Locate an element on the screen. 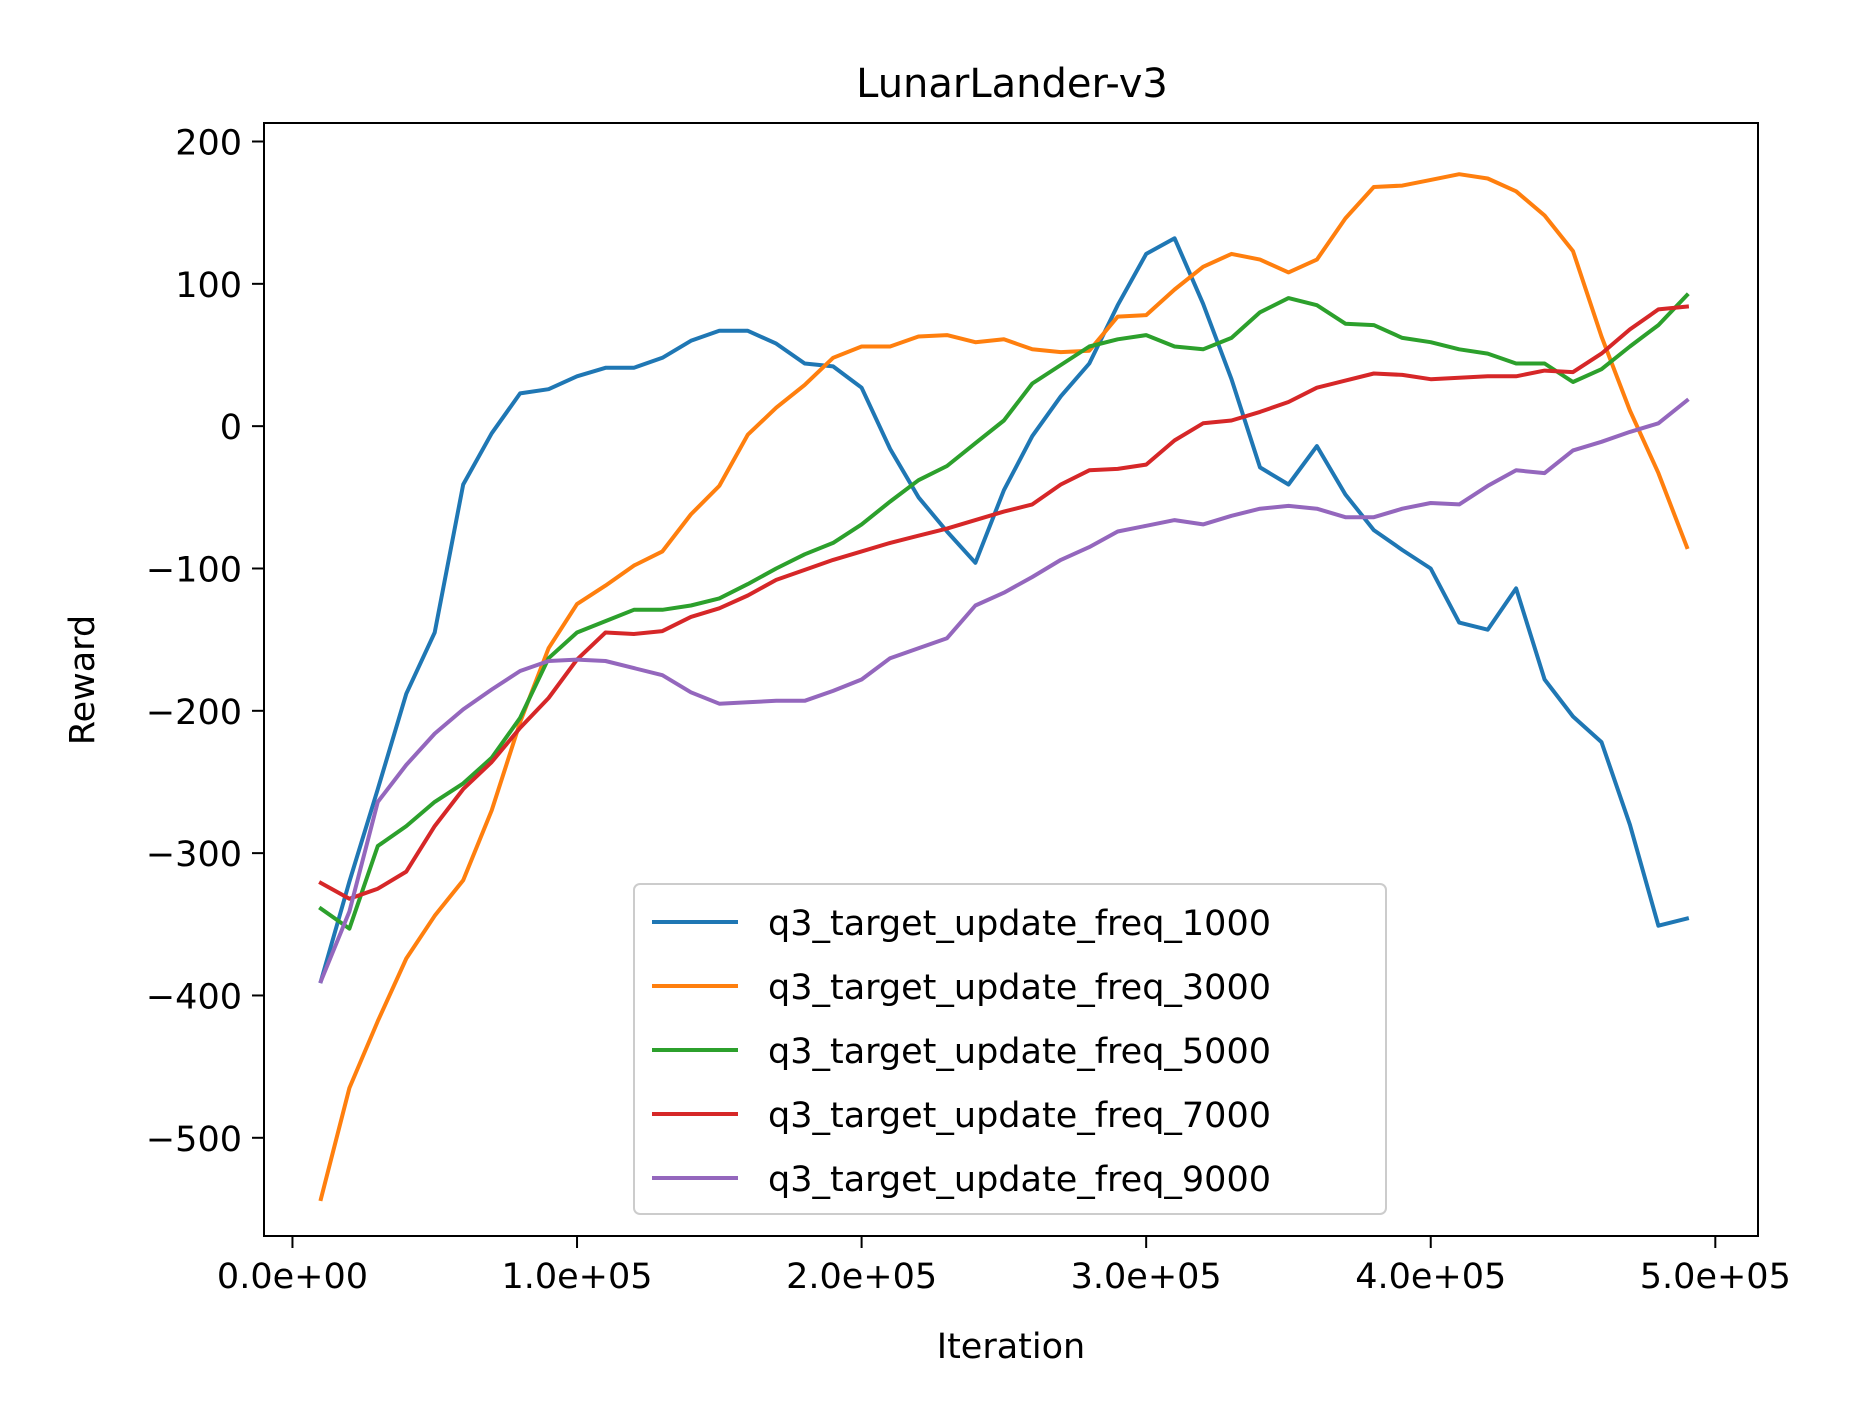 This screenshot has height=1421, width=1860. y-tick-label: −400 is located at coordinates (194, 997).